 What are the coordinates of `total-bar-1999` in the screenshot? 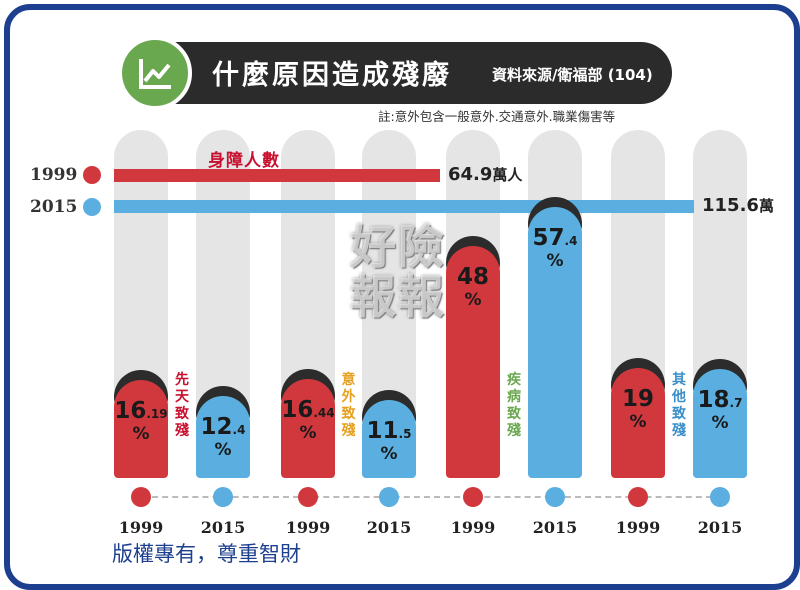 It's located at (277, 175).